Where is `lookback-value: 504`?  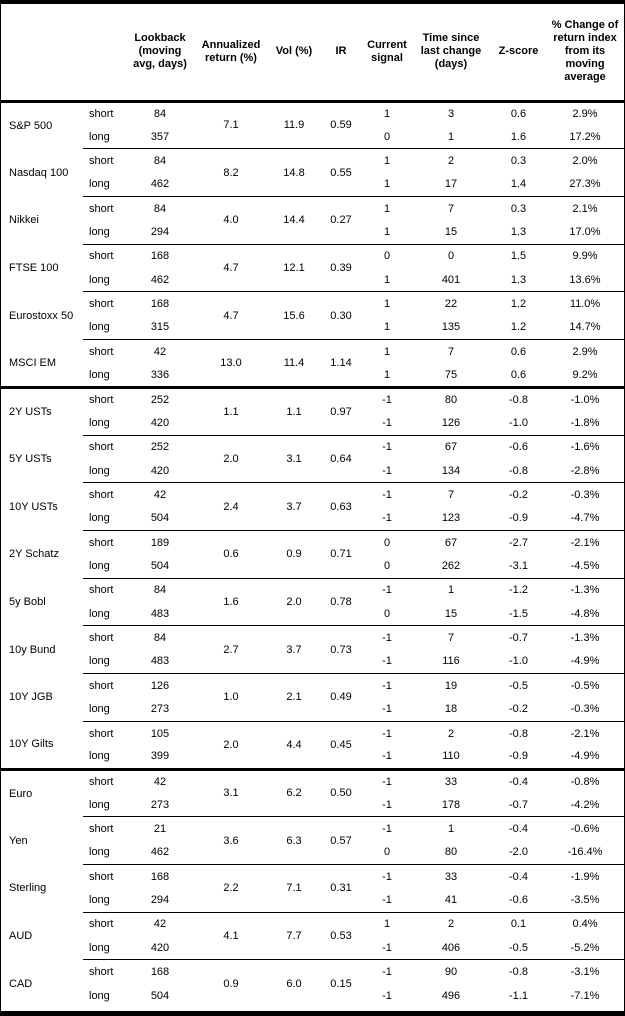
lookback-value: 504 is located at coordinates (160, 518).